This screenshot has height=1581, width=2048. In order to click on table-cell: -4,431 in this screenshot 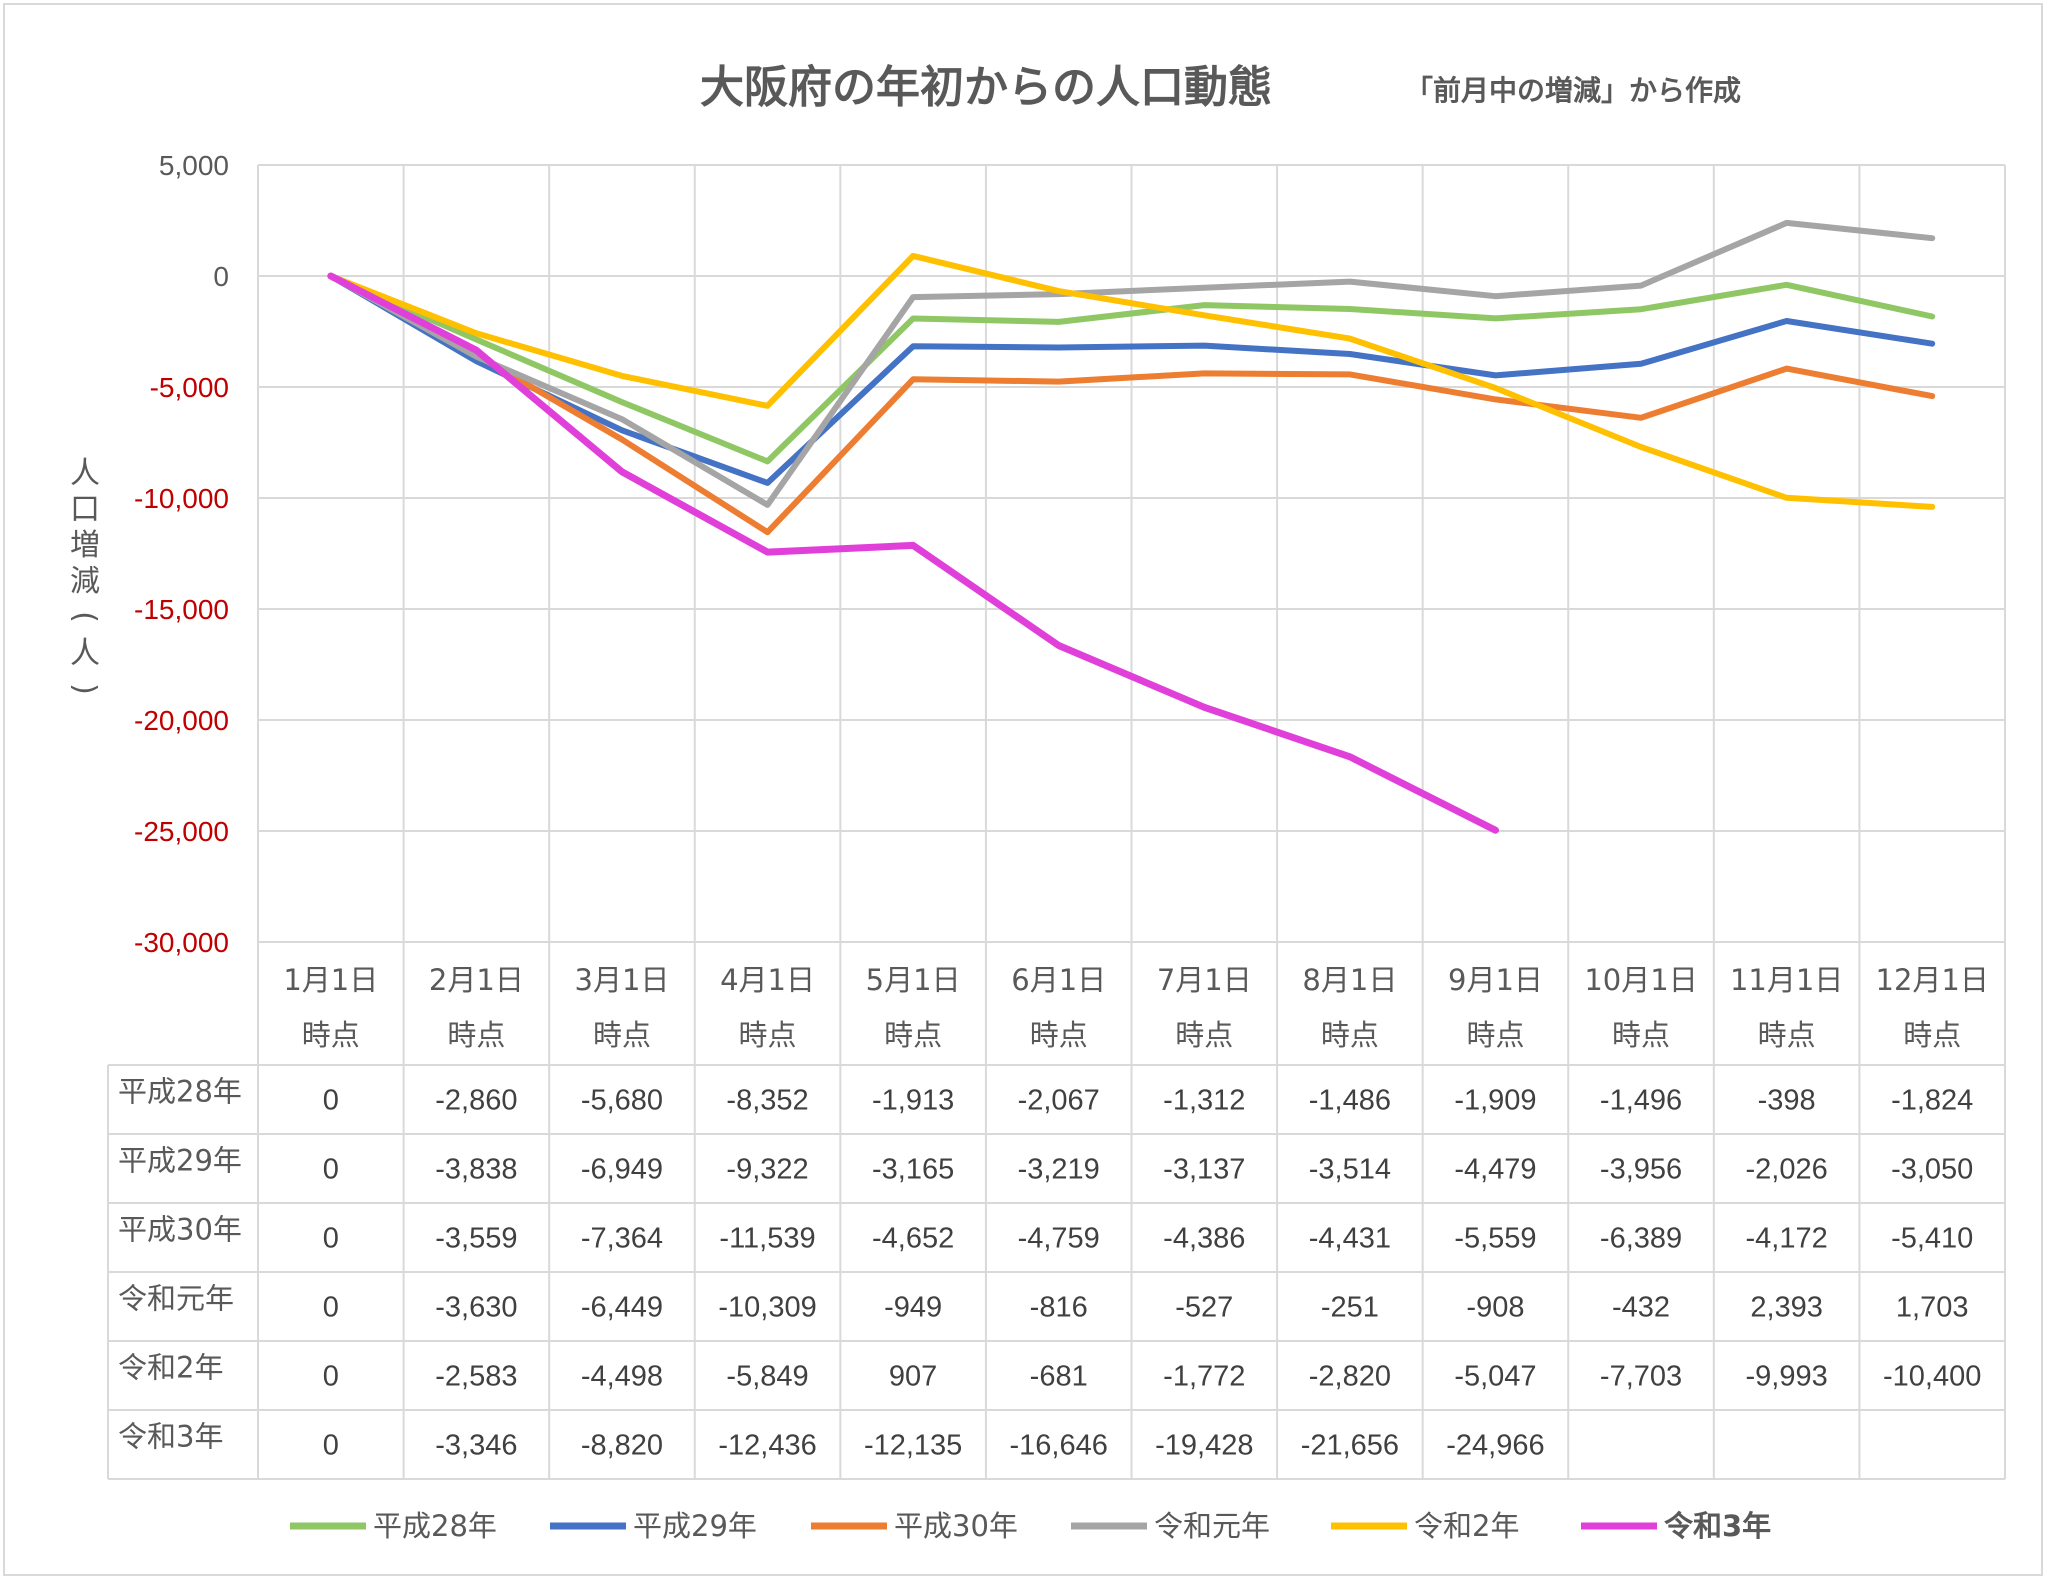, I will do `click(1350, 1239)`.